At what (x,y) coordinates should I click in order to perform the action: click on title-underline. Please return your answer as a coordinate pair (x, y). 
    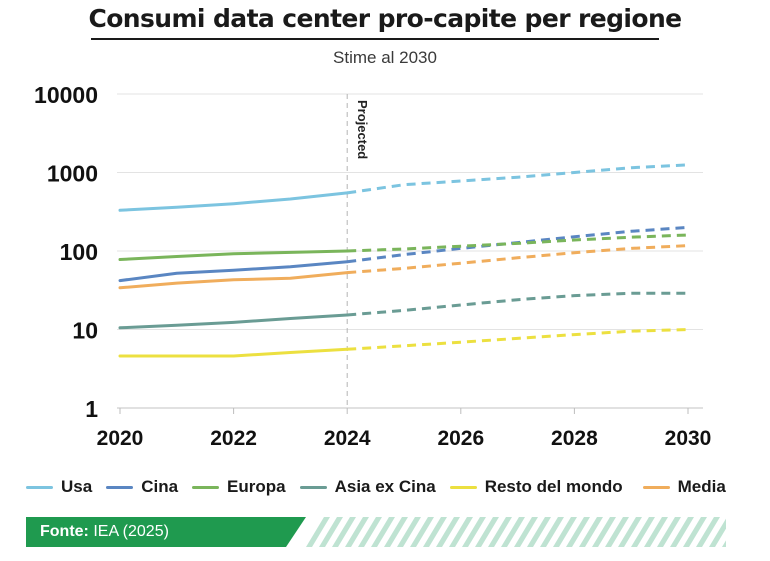
    Looking at the image, I should click on (375, 39).